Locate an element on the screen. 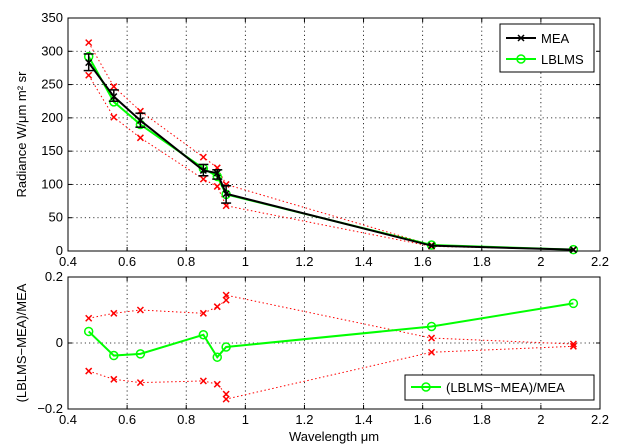  x-axis-label: Wavelength μm is located at coordinates (334, 436).